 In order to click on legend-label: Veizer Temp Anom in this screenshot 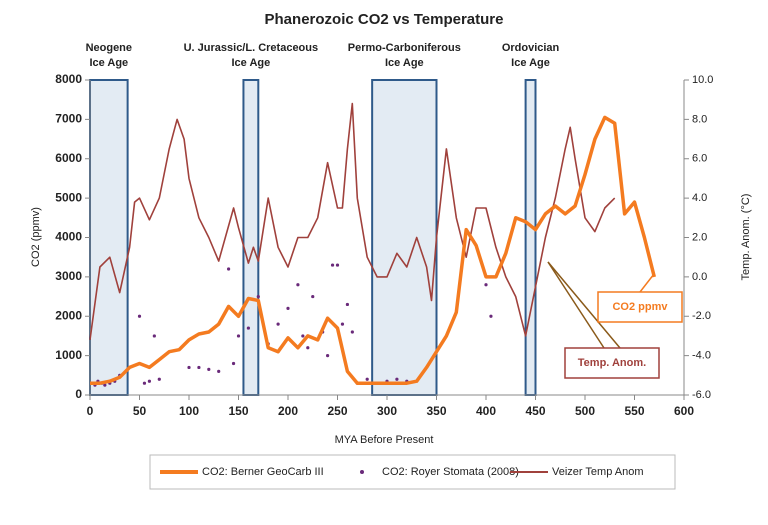, I will do `click(598, 472)`.